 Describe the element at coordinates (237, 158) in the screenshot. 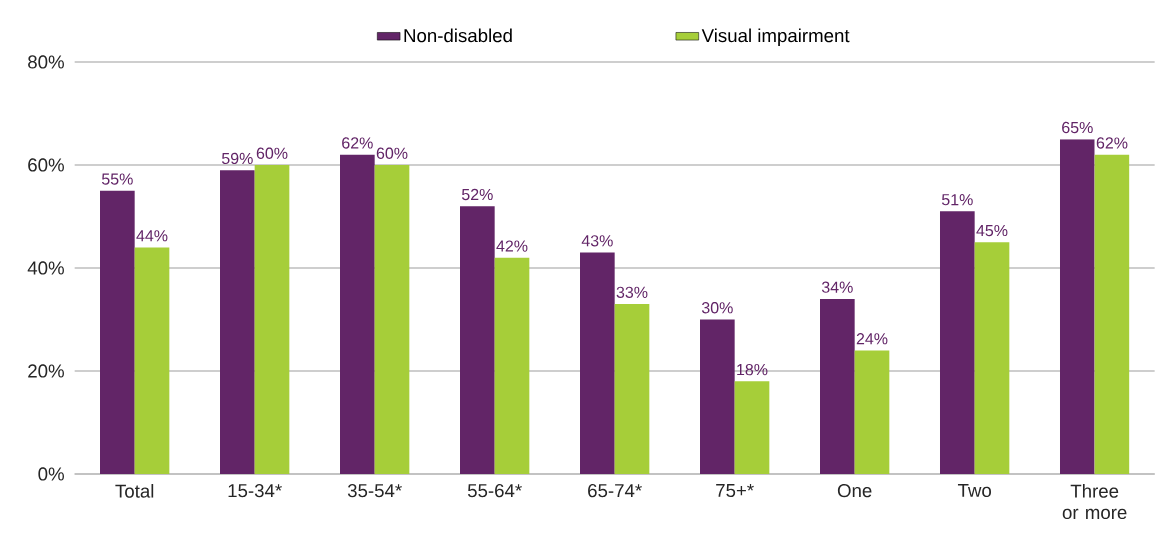

I see `data-label: 59%` at that location.